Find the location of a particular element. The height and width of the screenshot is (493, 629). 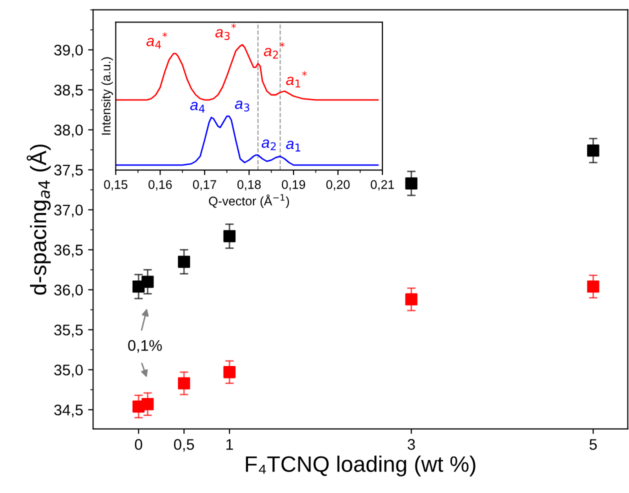

annotation: a$_{1}$$^{*}$ is located at coordinates (296, 79).